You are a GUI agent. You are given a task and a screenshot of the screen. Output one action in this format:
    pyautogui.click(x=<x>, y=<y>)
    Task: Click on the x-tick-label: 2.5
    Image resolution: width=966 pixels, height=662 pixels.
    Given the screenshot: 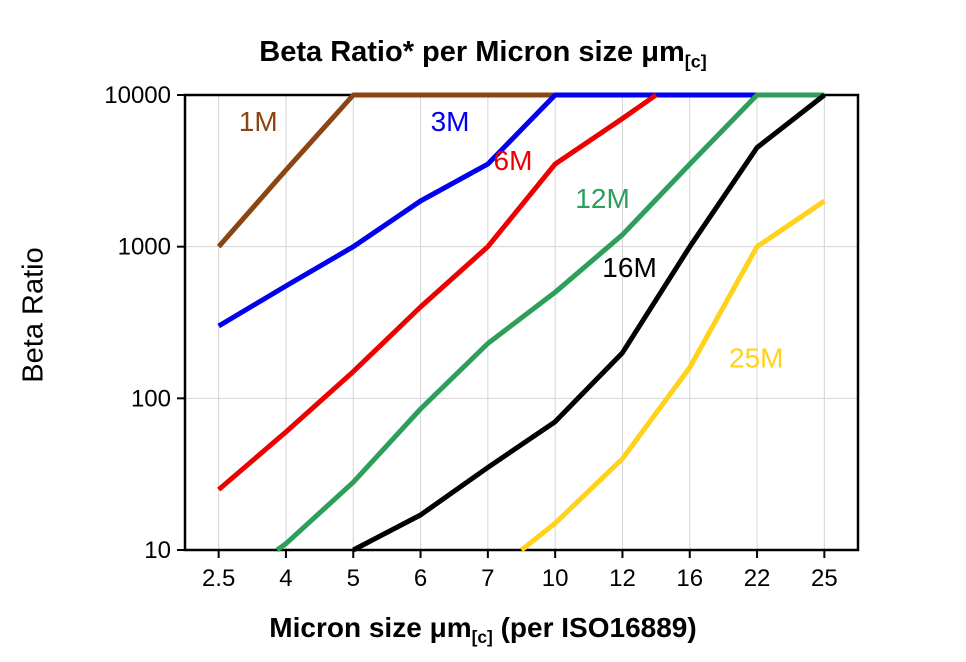 What is the action you would take?
    pyautogui.click(x=218, y=578)
    